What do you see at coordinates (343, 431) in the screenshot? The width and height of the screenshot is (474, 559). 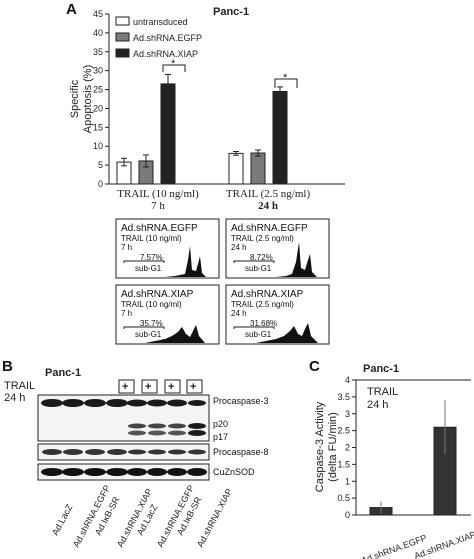 I see `y-tick-label: 2.5` at bounding box center [343, 431].